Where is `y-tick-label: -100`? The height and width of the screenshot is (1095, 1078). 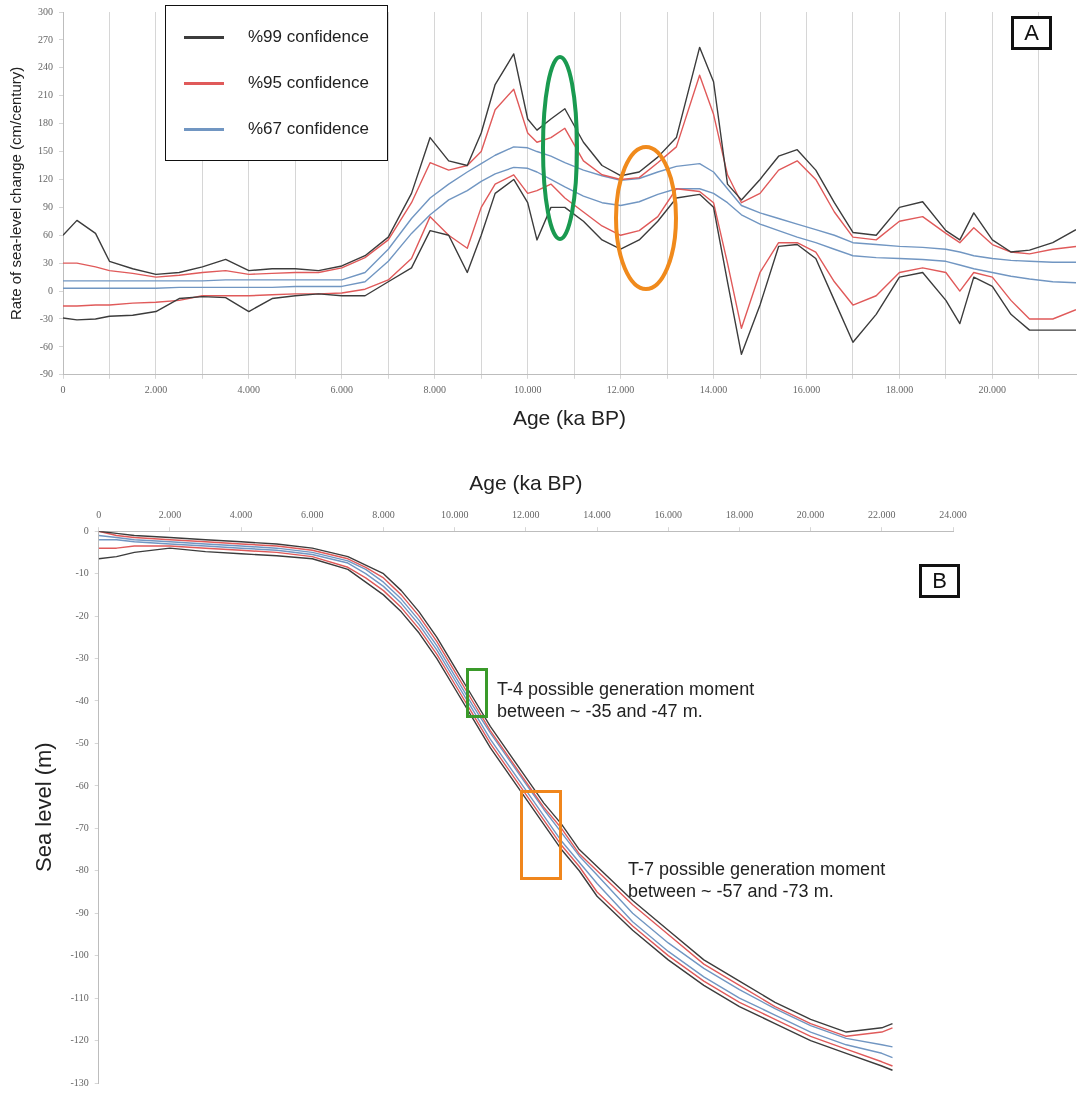 y-tick-label: -100 is located at coordinates (79, 955).